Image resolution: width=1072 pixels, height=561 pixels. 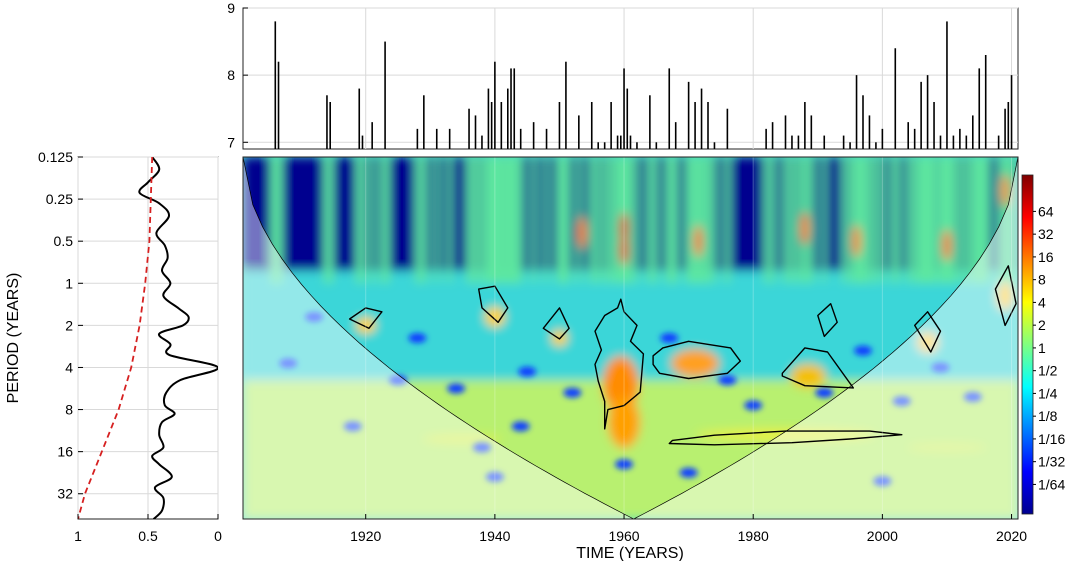 What do you see at coordinates (78, 536) in the screenshot?
I see `left-x-tick-label: 1` at bounding box center [78, 536].